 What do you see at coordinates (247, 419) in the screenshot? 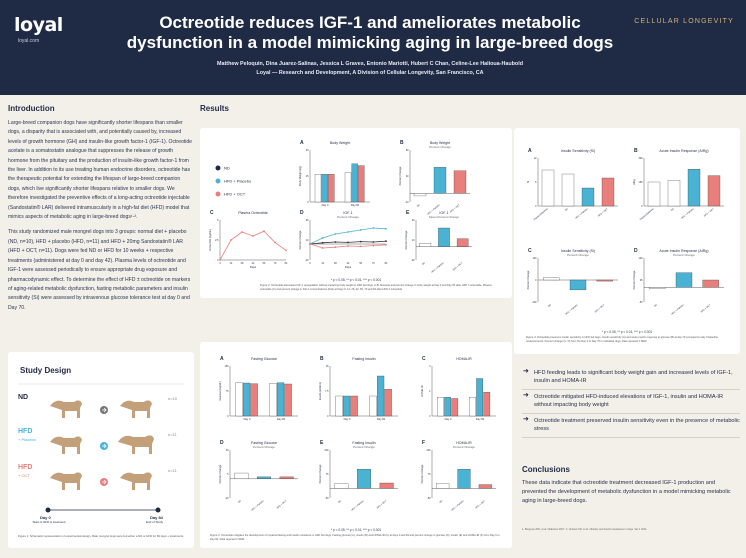
I see `x-tick-label: Day 0` at bounding box center [247, 419].